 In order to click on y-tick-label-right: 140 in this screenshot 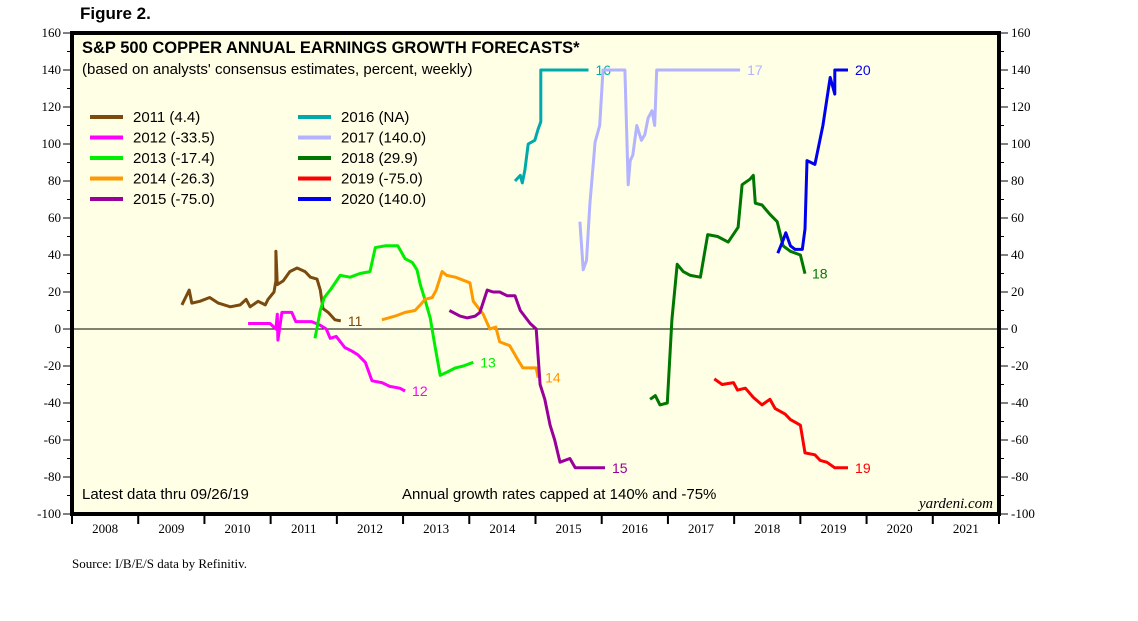, I will do `click(1021, 69)`.